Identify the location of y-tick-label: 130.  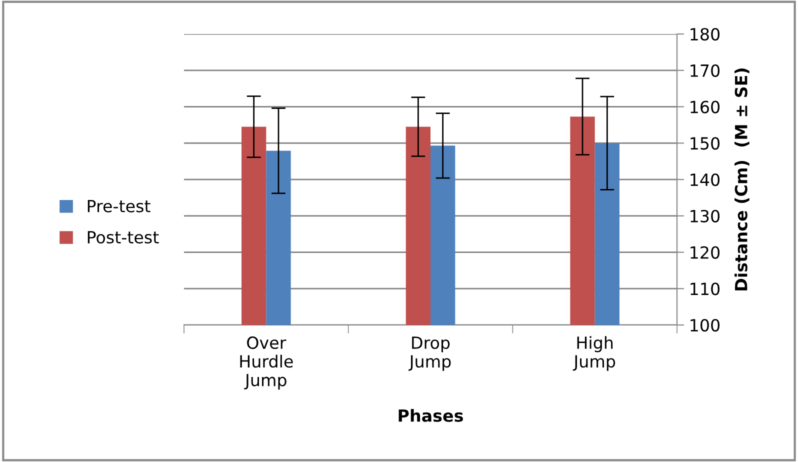
(705, 216).